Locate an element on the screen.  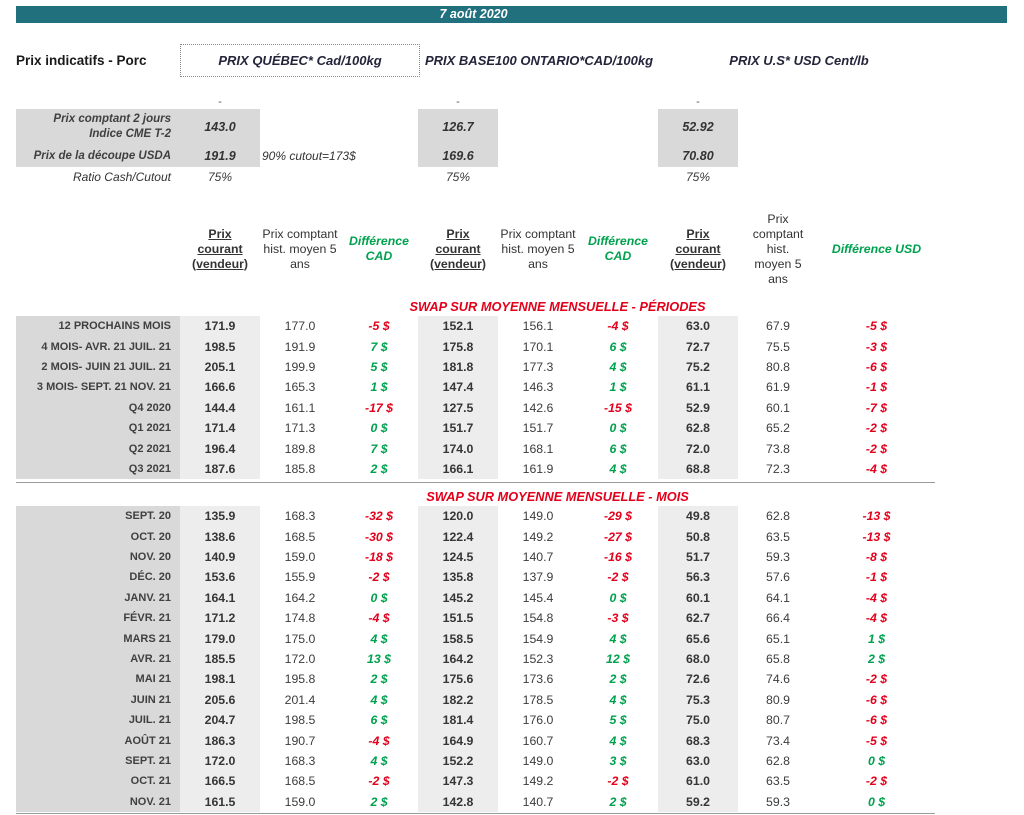
hist-moyen-cell: 190.7 is located at coordinates (300, 740).